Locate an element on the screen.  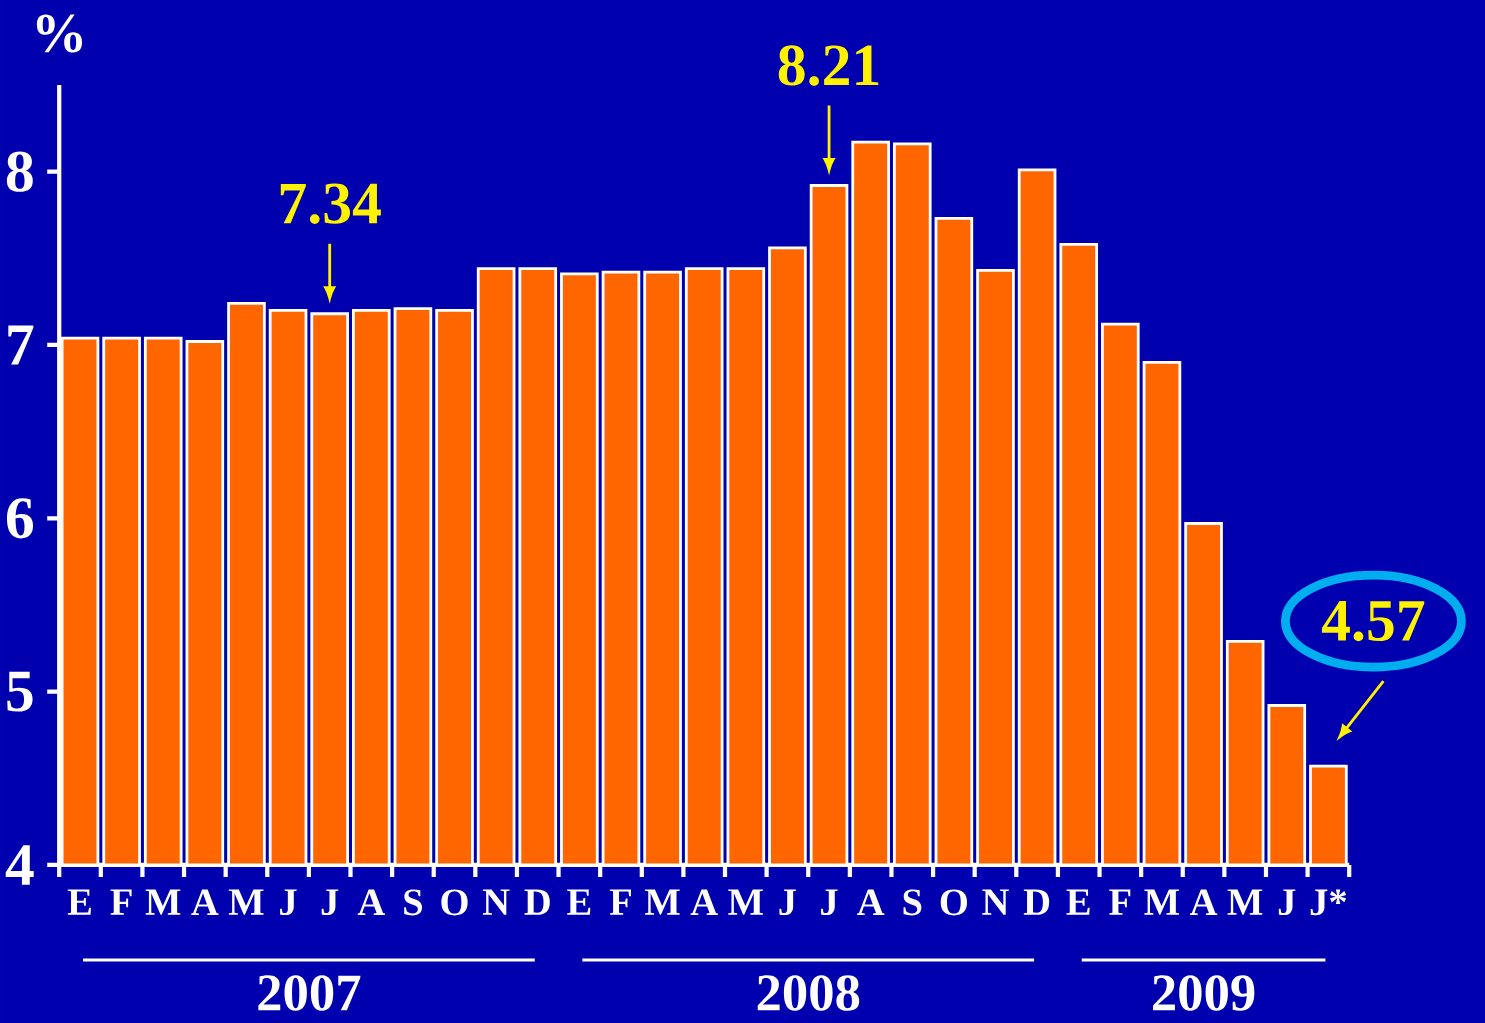
y-tick-label: 4 is located at coordinates (19, 865).